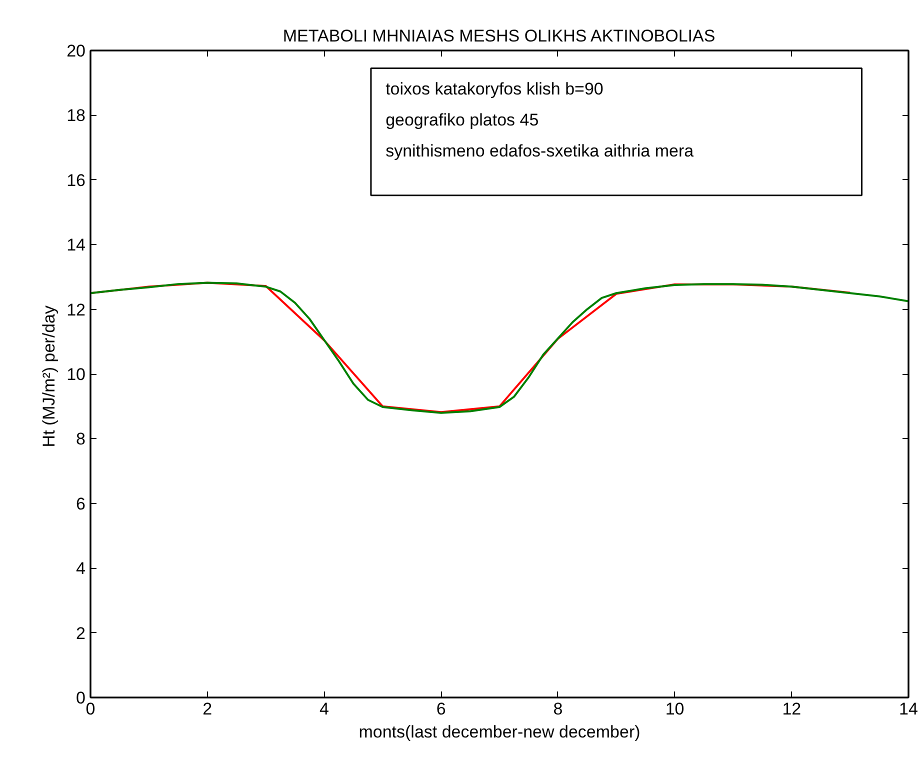  I want to click on x-tick-label: 2, so click(207, 709).